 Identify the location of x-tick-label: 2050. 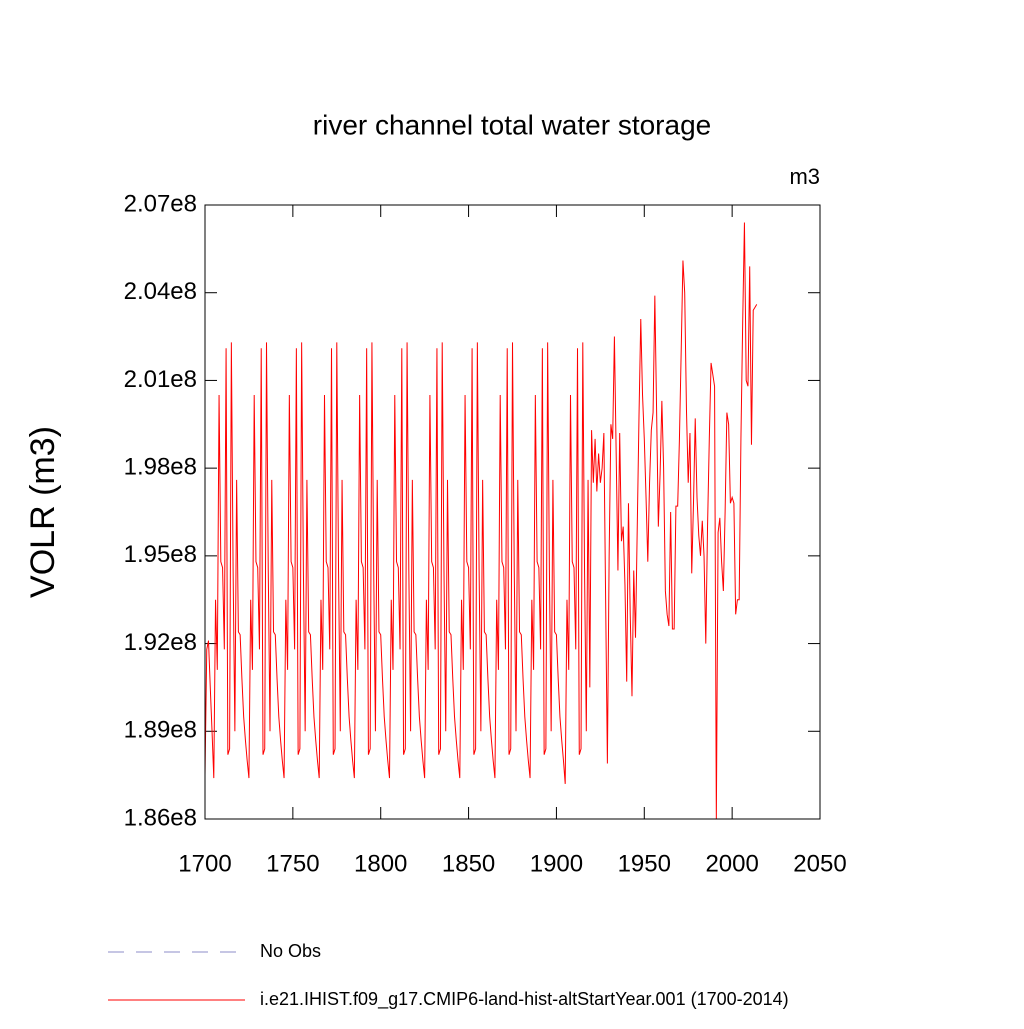
(819, 863).